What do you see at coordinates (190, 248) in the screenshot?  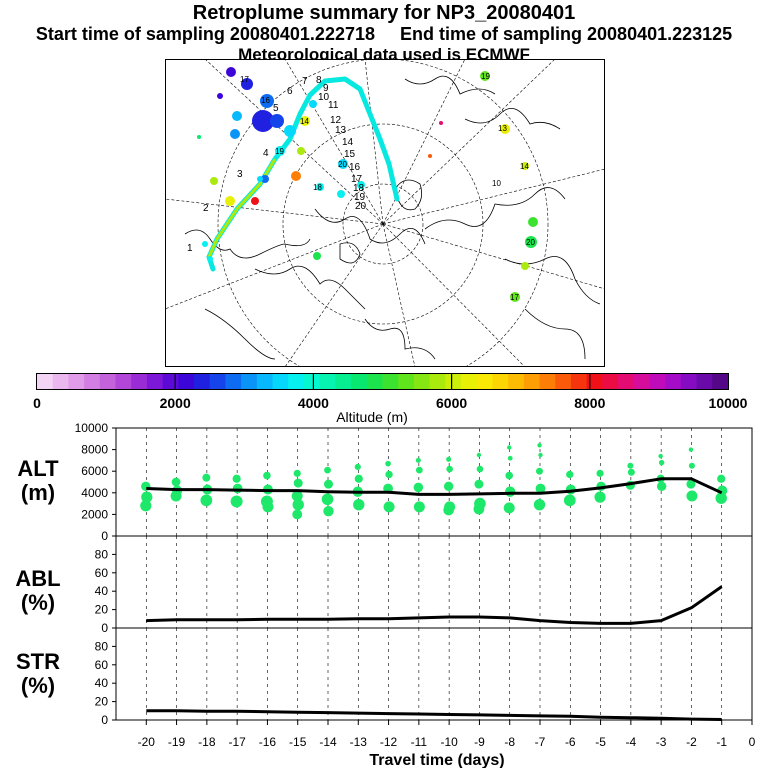 I see `day-label: 1` at bounding box center [190, 248].